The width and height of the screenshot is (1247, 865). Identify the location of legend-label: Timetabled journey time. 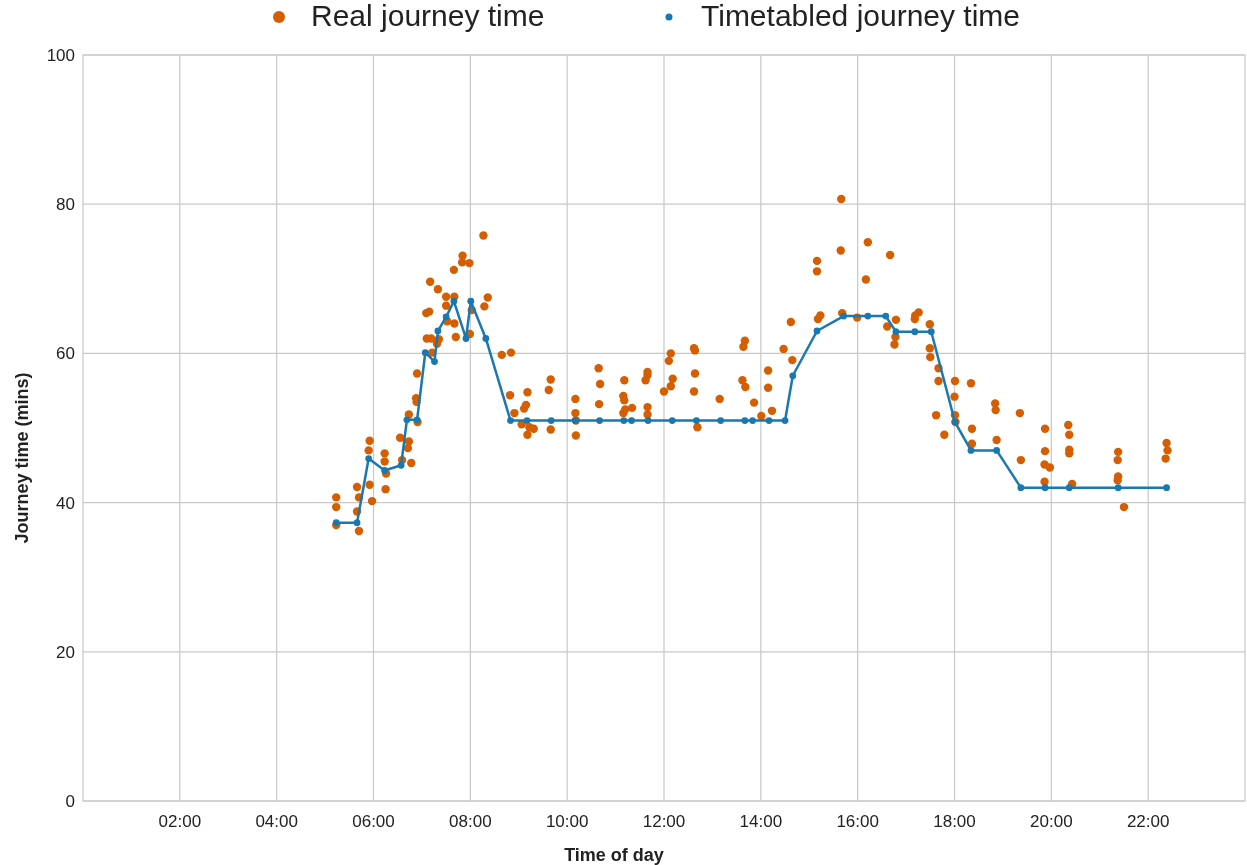
(861, 16).